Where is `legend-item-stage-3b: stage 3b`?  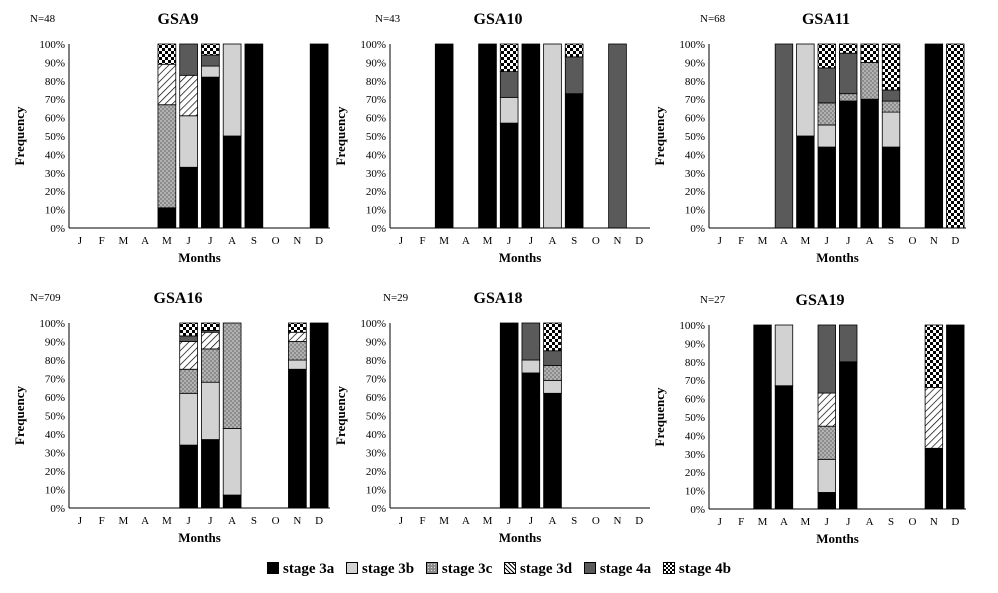
legend-item-stage-3b: stage 3b is located at coordinates (380, 569).